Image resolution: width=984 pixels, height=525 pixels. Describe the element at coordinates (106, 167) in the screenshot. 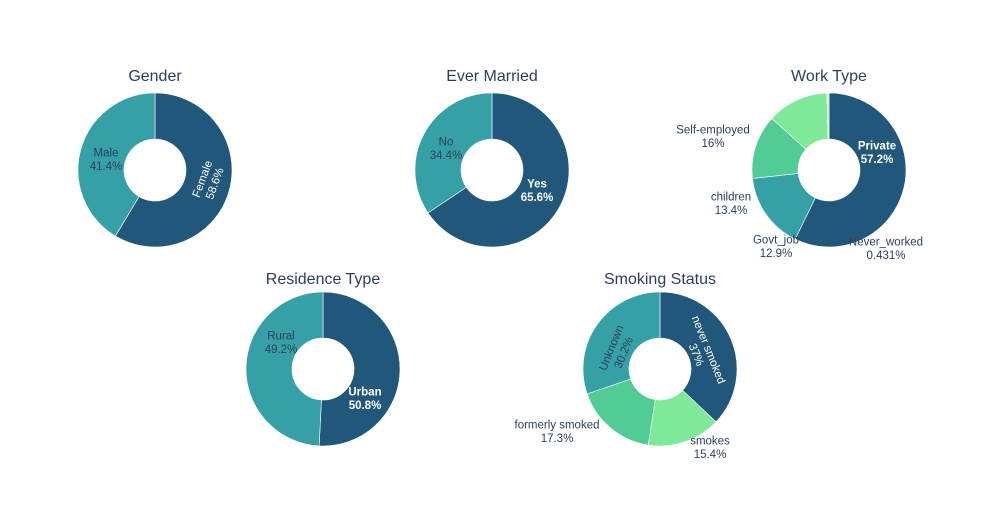

I see `slice-percent-label: 41.4%` at that location.